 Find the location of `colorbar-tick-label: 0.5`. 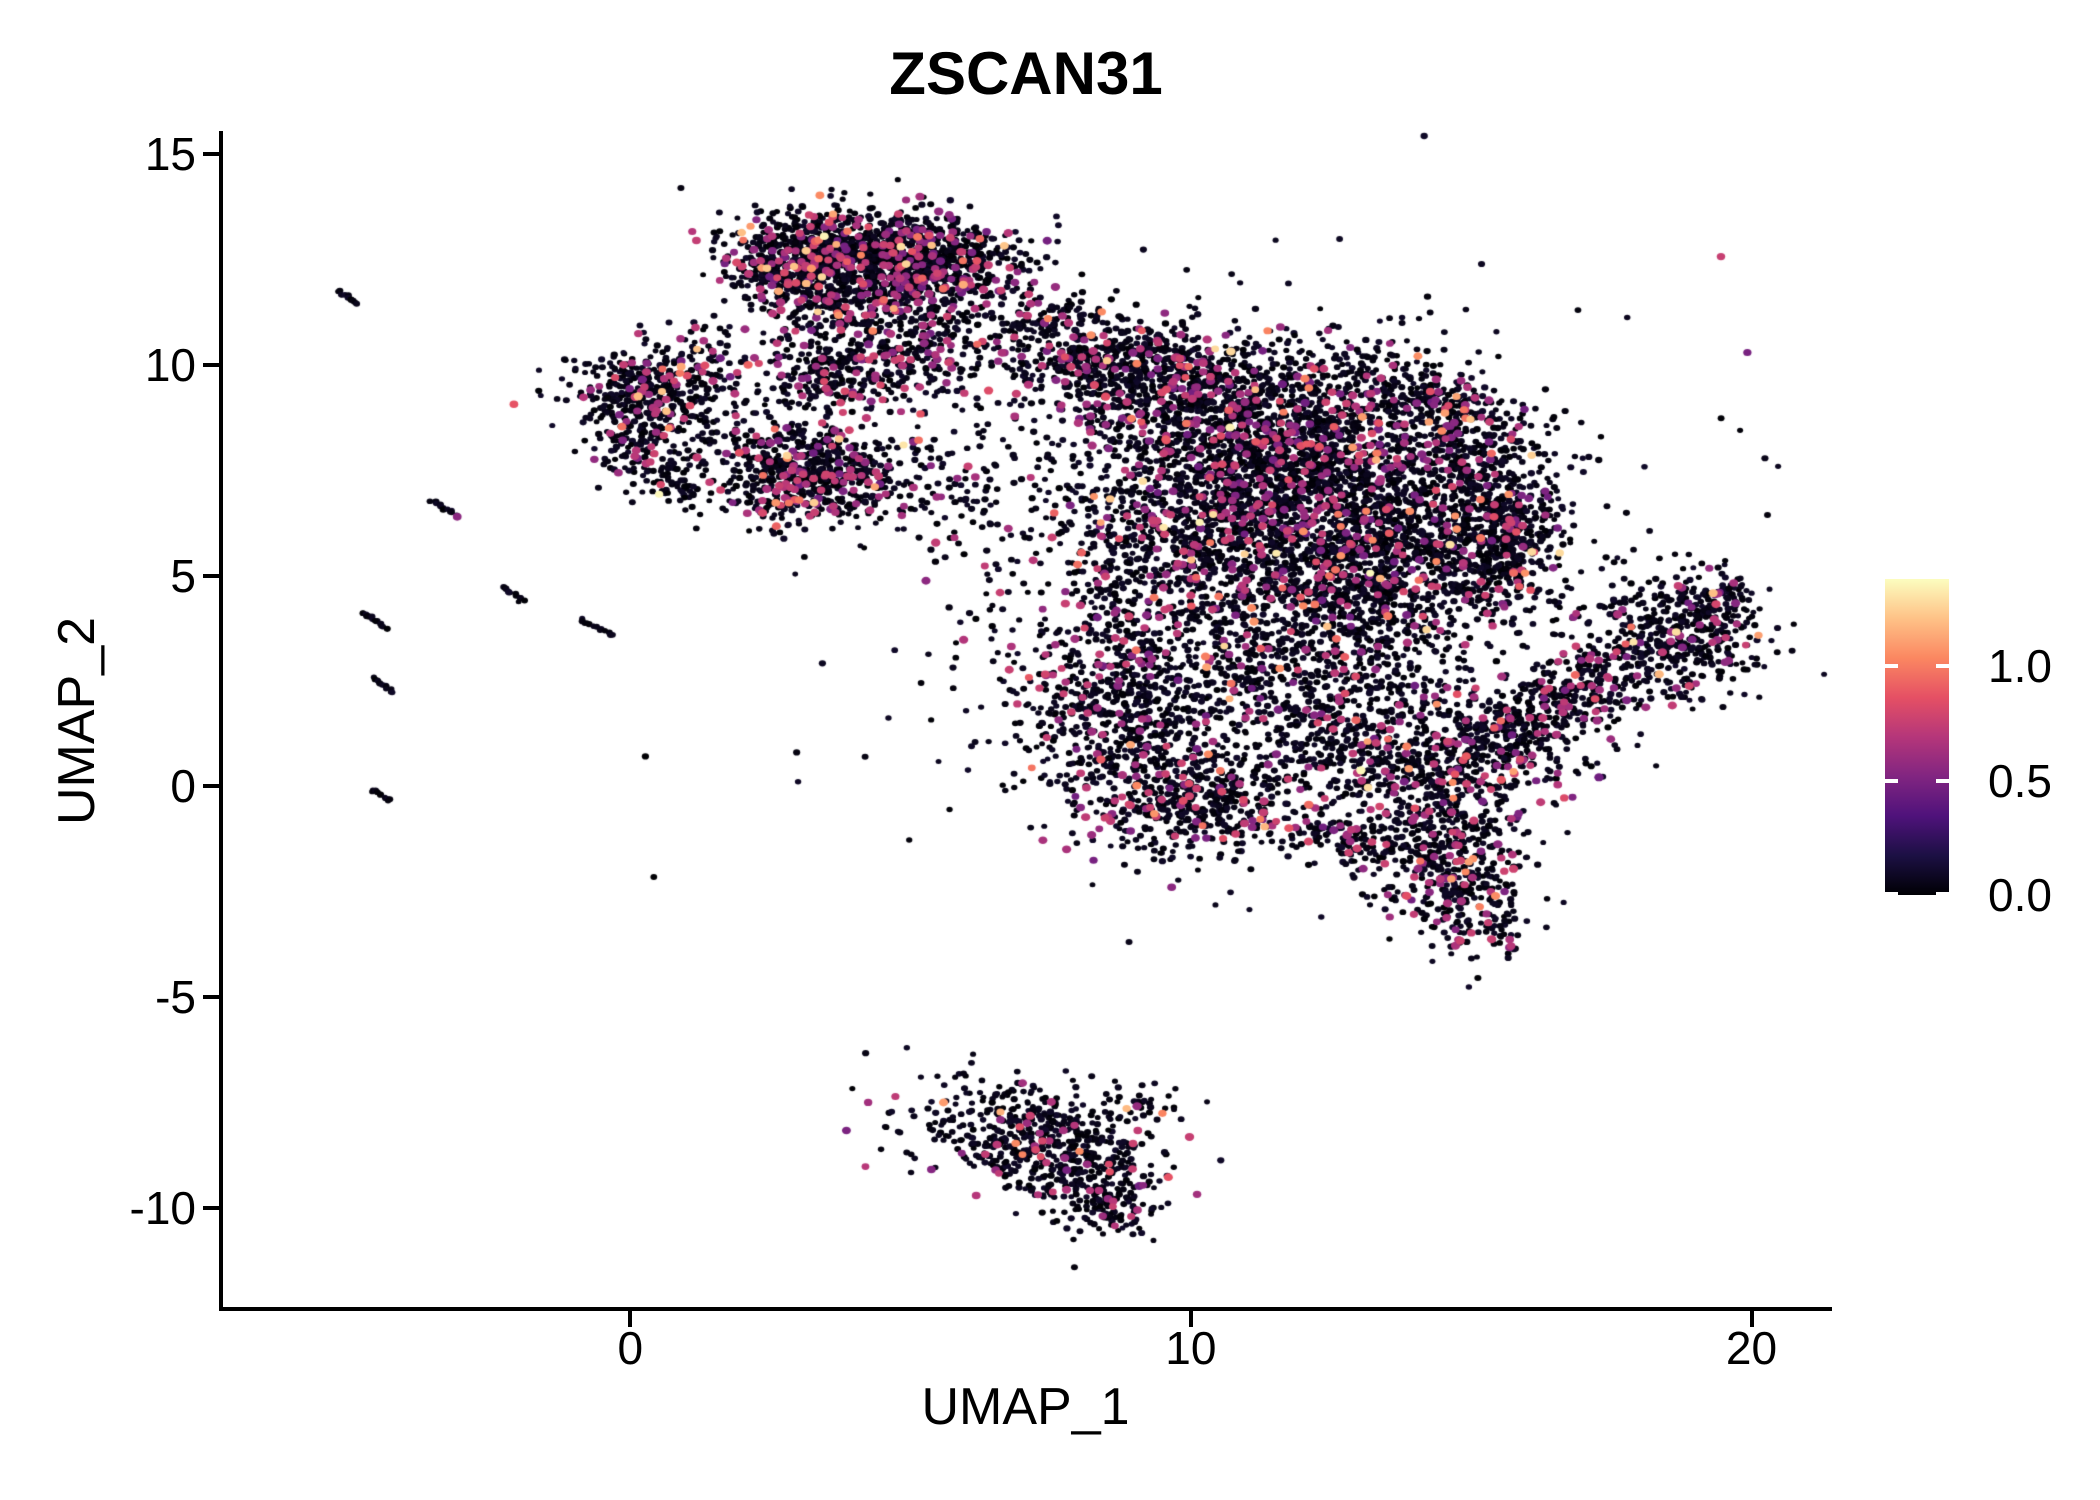

colorbar-tick-label: 0.5 is located at coordinates (2020, 780).